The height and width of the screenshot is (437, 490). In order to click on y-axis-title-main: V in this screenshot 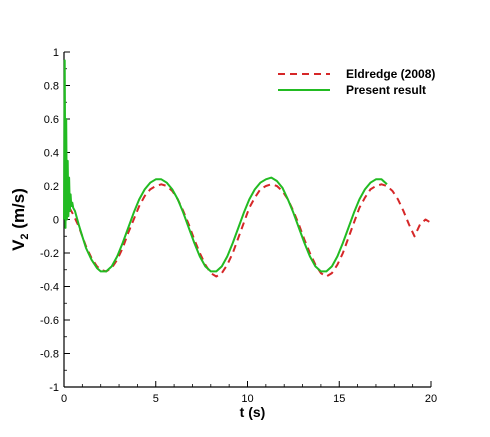, I will do `click(18, 245)`.